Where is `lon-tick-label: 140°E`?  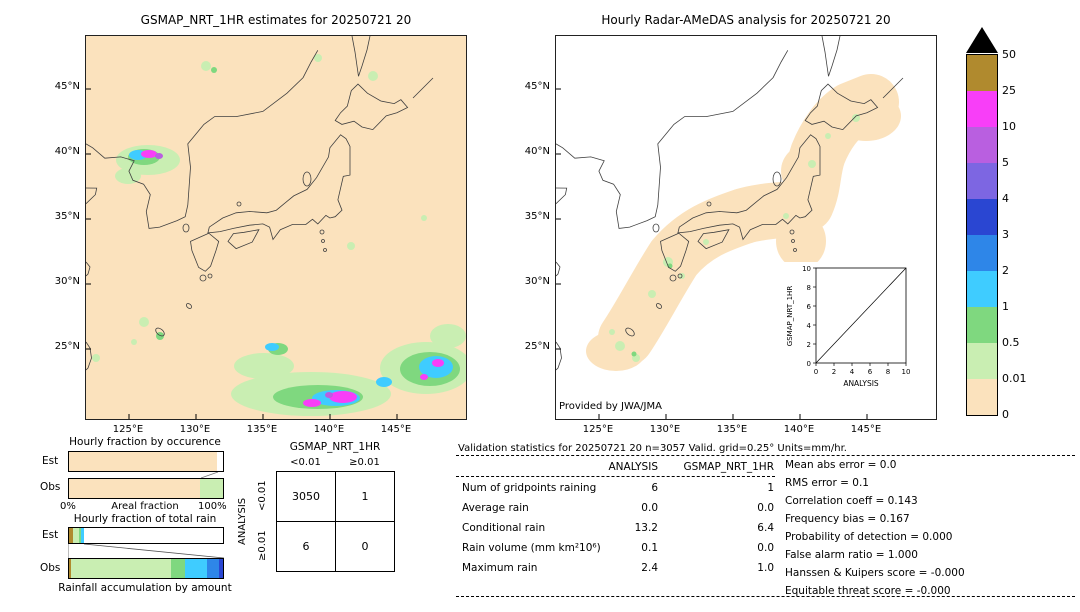
lon-tick-label: 140°E is located at coordinates (329, 429).